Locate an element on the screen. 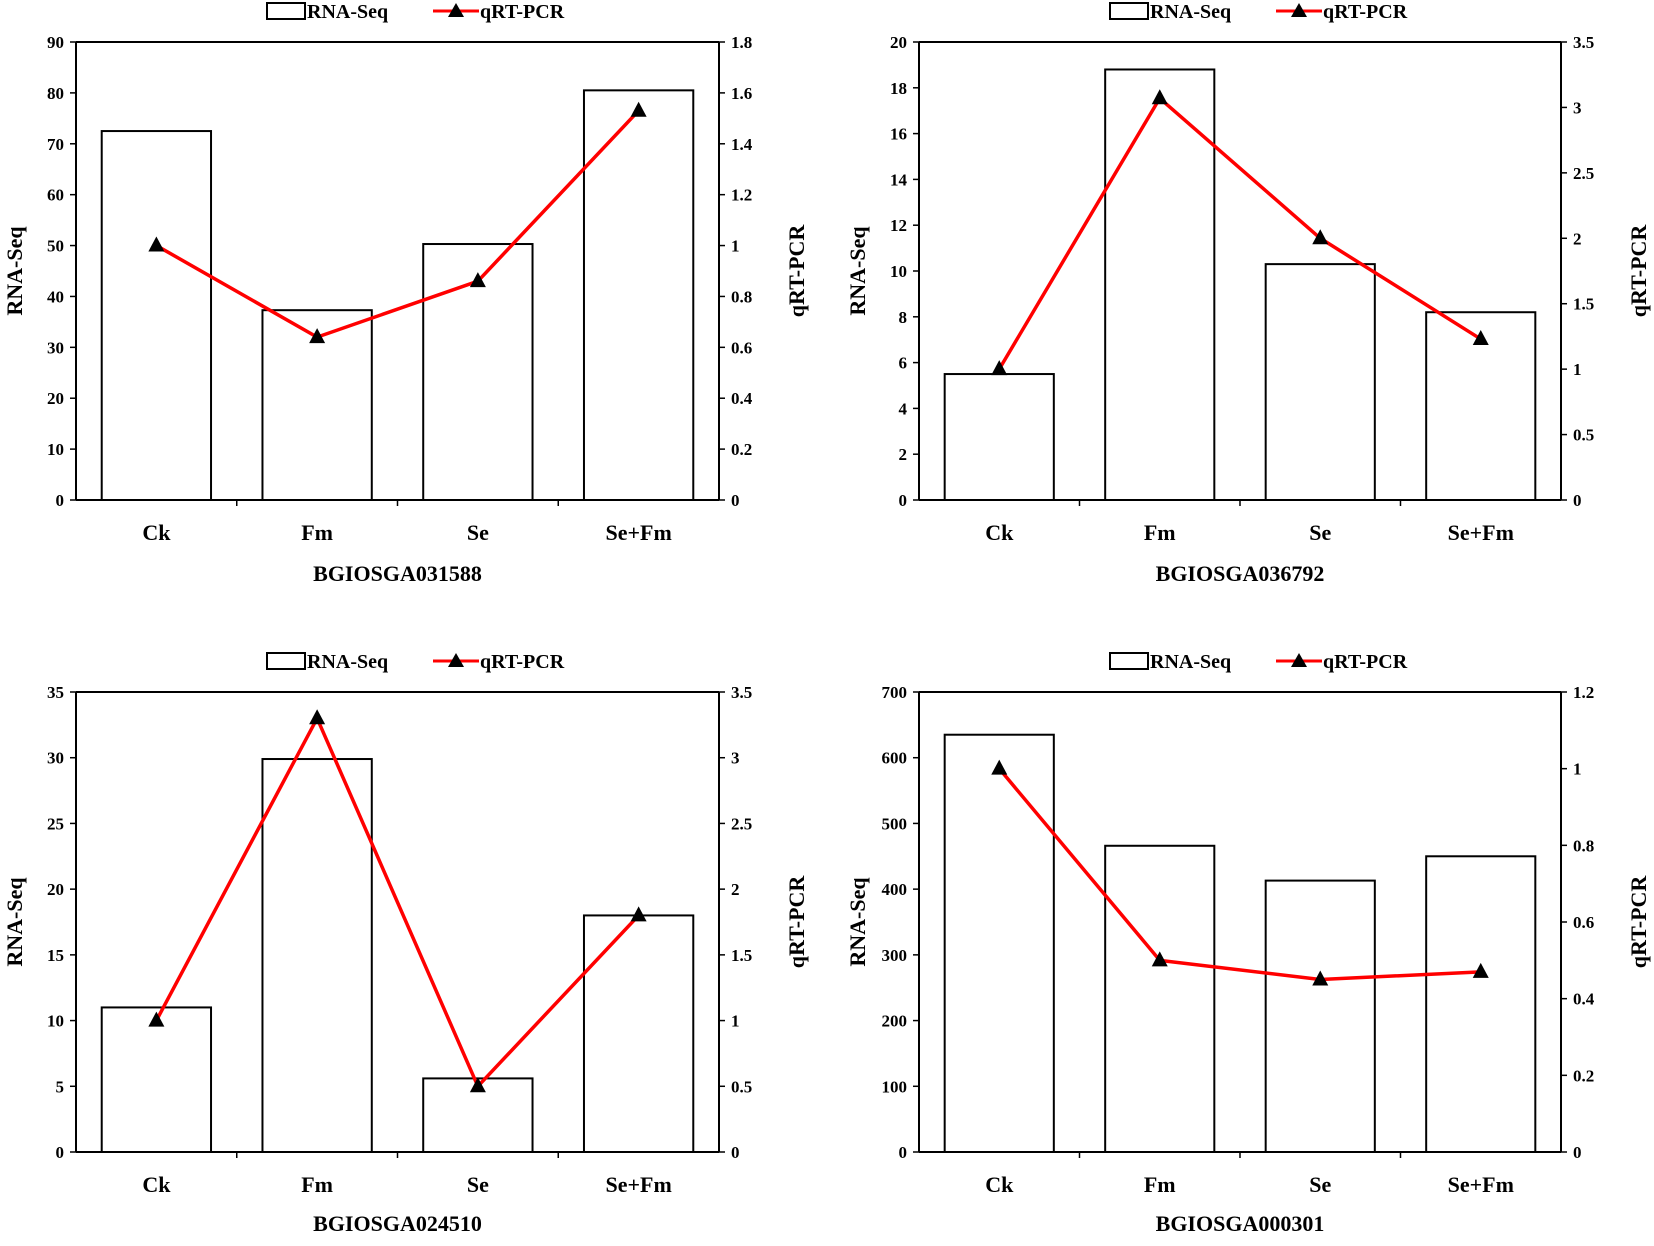 The width and height of the screenshot is (1654, 1246). line-point-se is located at coordinates (477, 1085).